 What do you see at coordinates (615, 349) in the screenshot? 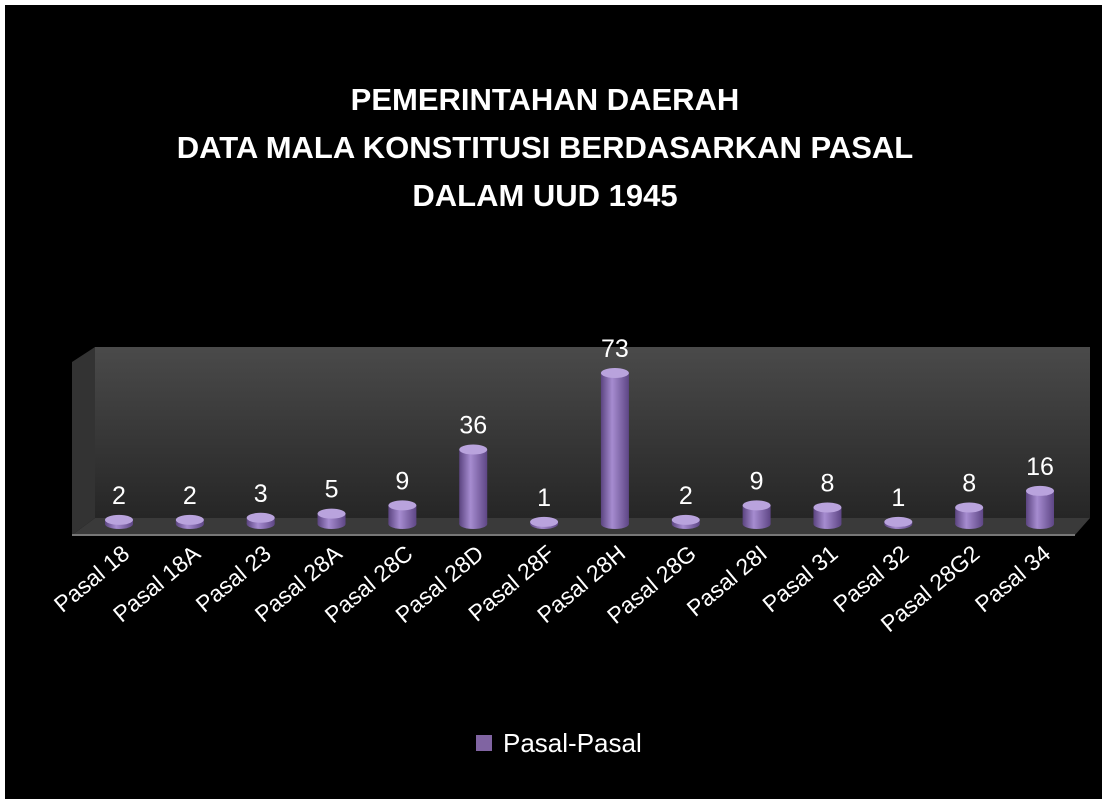
I see `data-label: 73` at bounding box center [615, 349].